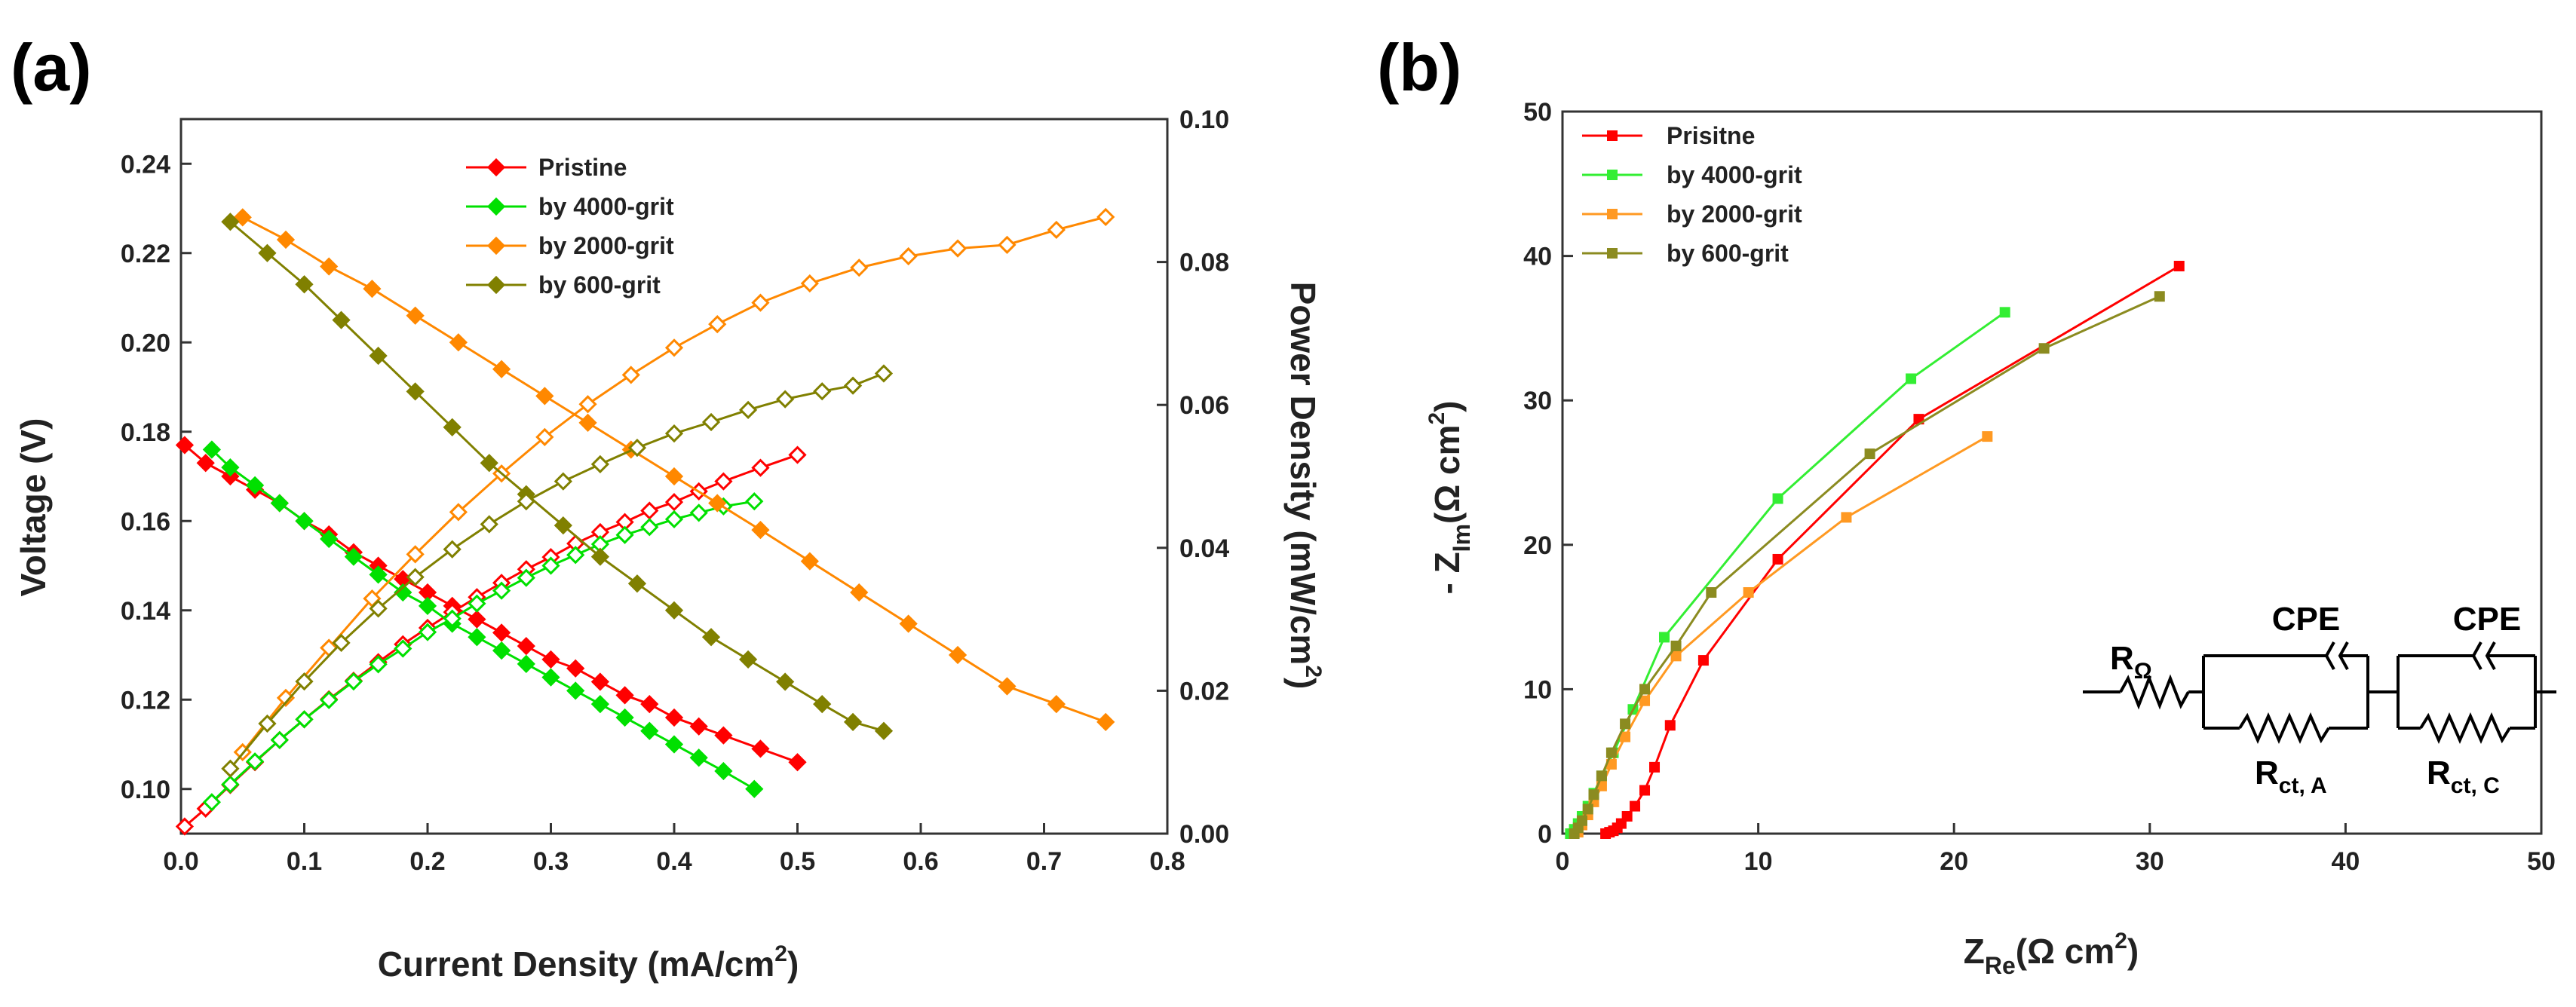 The image size is (2576, 1007). Describe the element at coordinates (2306, 619) in the screenshot. I see `cpe1-label: CPE` at that location.